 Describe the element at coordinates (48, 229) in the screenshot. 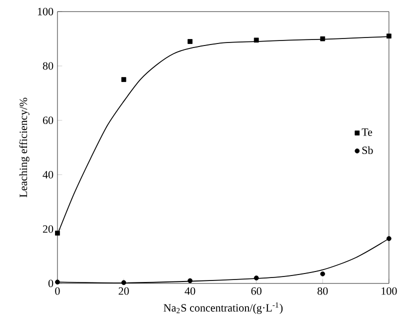

I see `y-tick-label: 20` at that location.